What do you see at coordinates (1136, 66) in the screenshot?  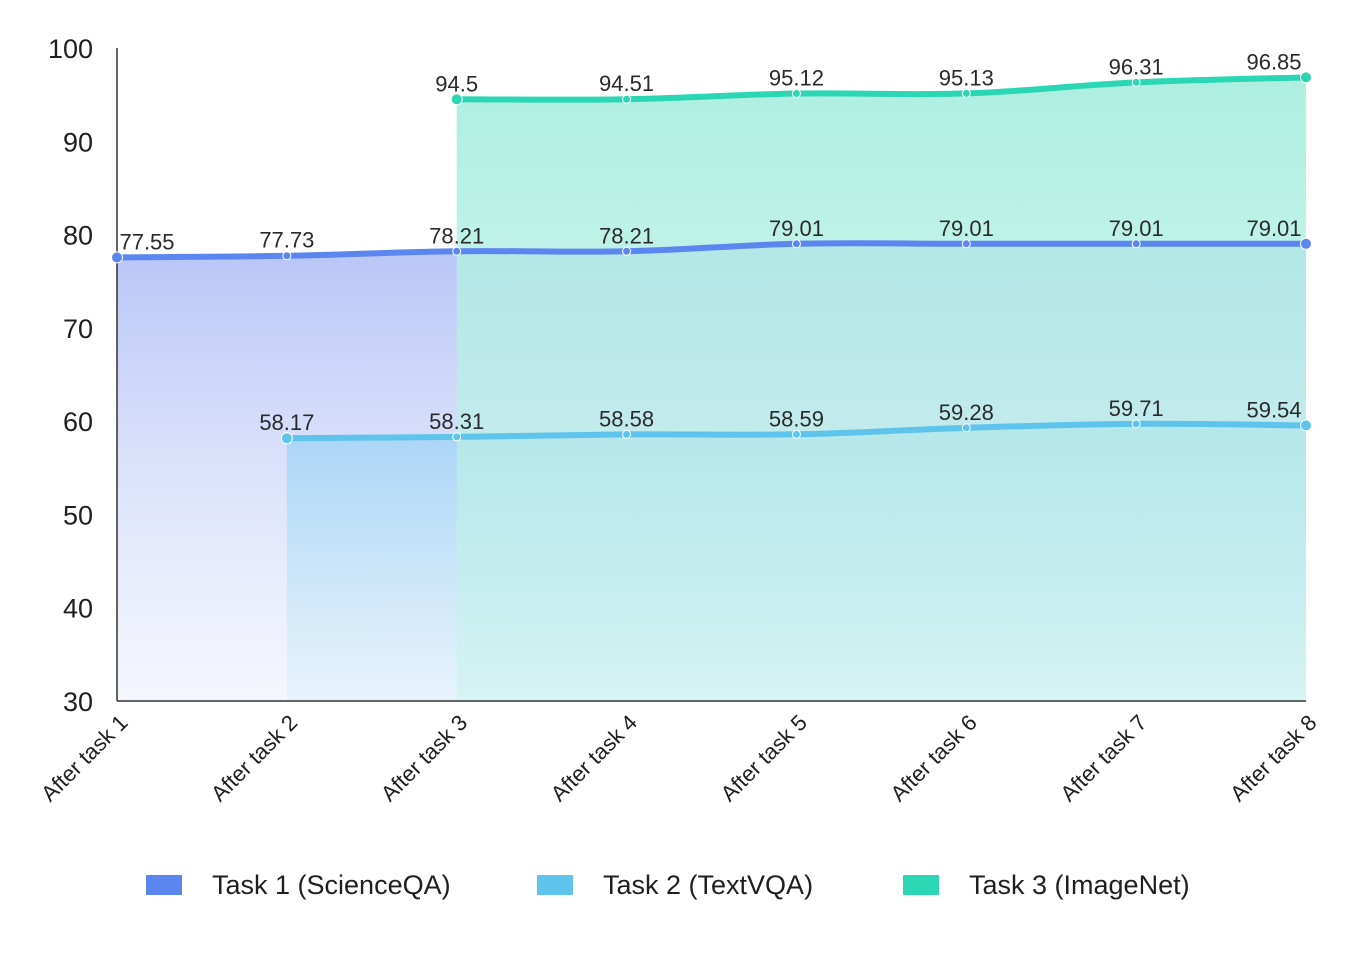 I see `data-label: 96.31` at bounding box center [1136, 66].